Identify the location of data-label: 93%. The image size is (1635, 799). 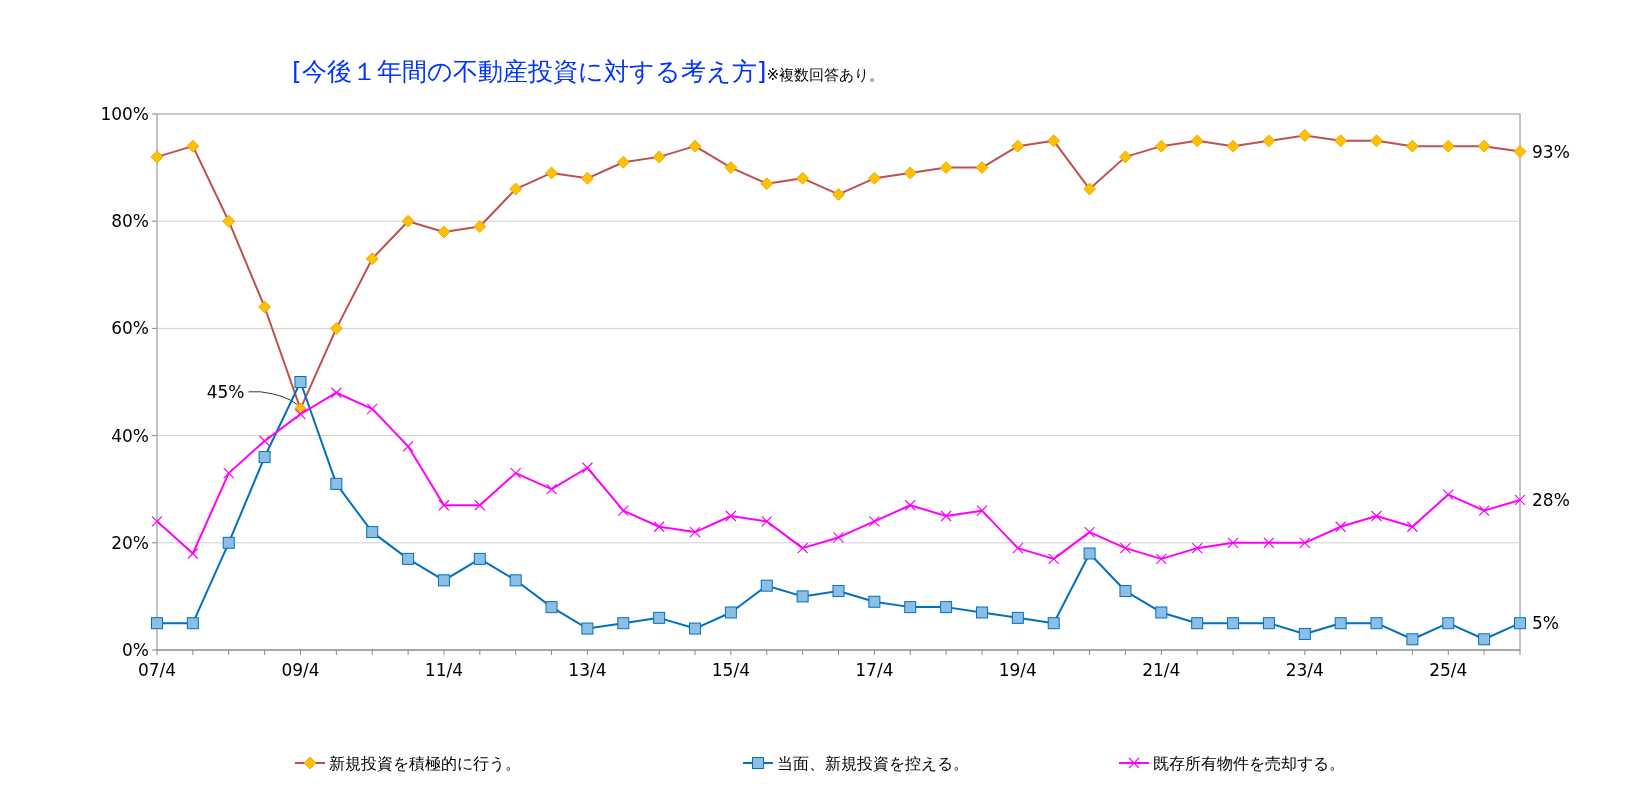
(1551, 151).